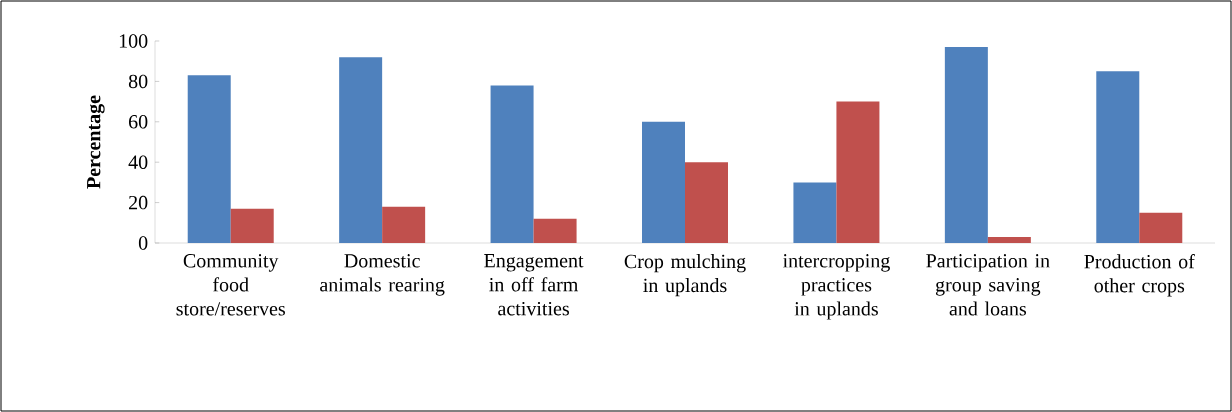 The image size is (1232, 412). I want to click on y-tick-label: 20, so click(138, 202).